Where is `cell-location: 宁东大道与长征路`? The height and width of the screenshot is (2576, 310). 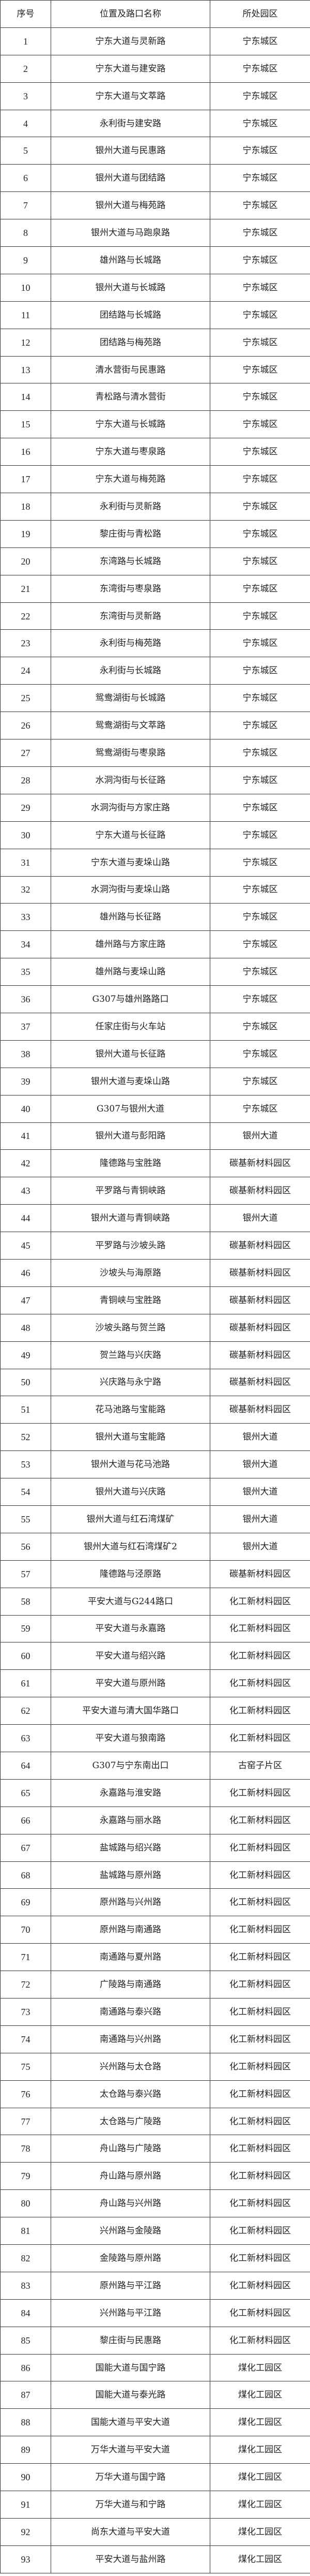
cell-location: 宁东大道与长征路 is located at coordinates (131, 835).